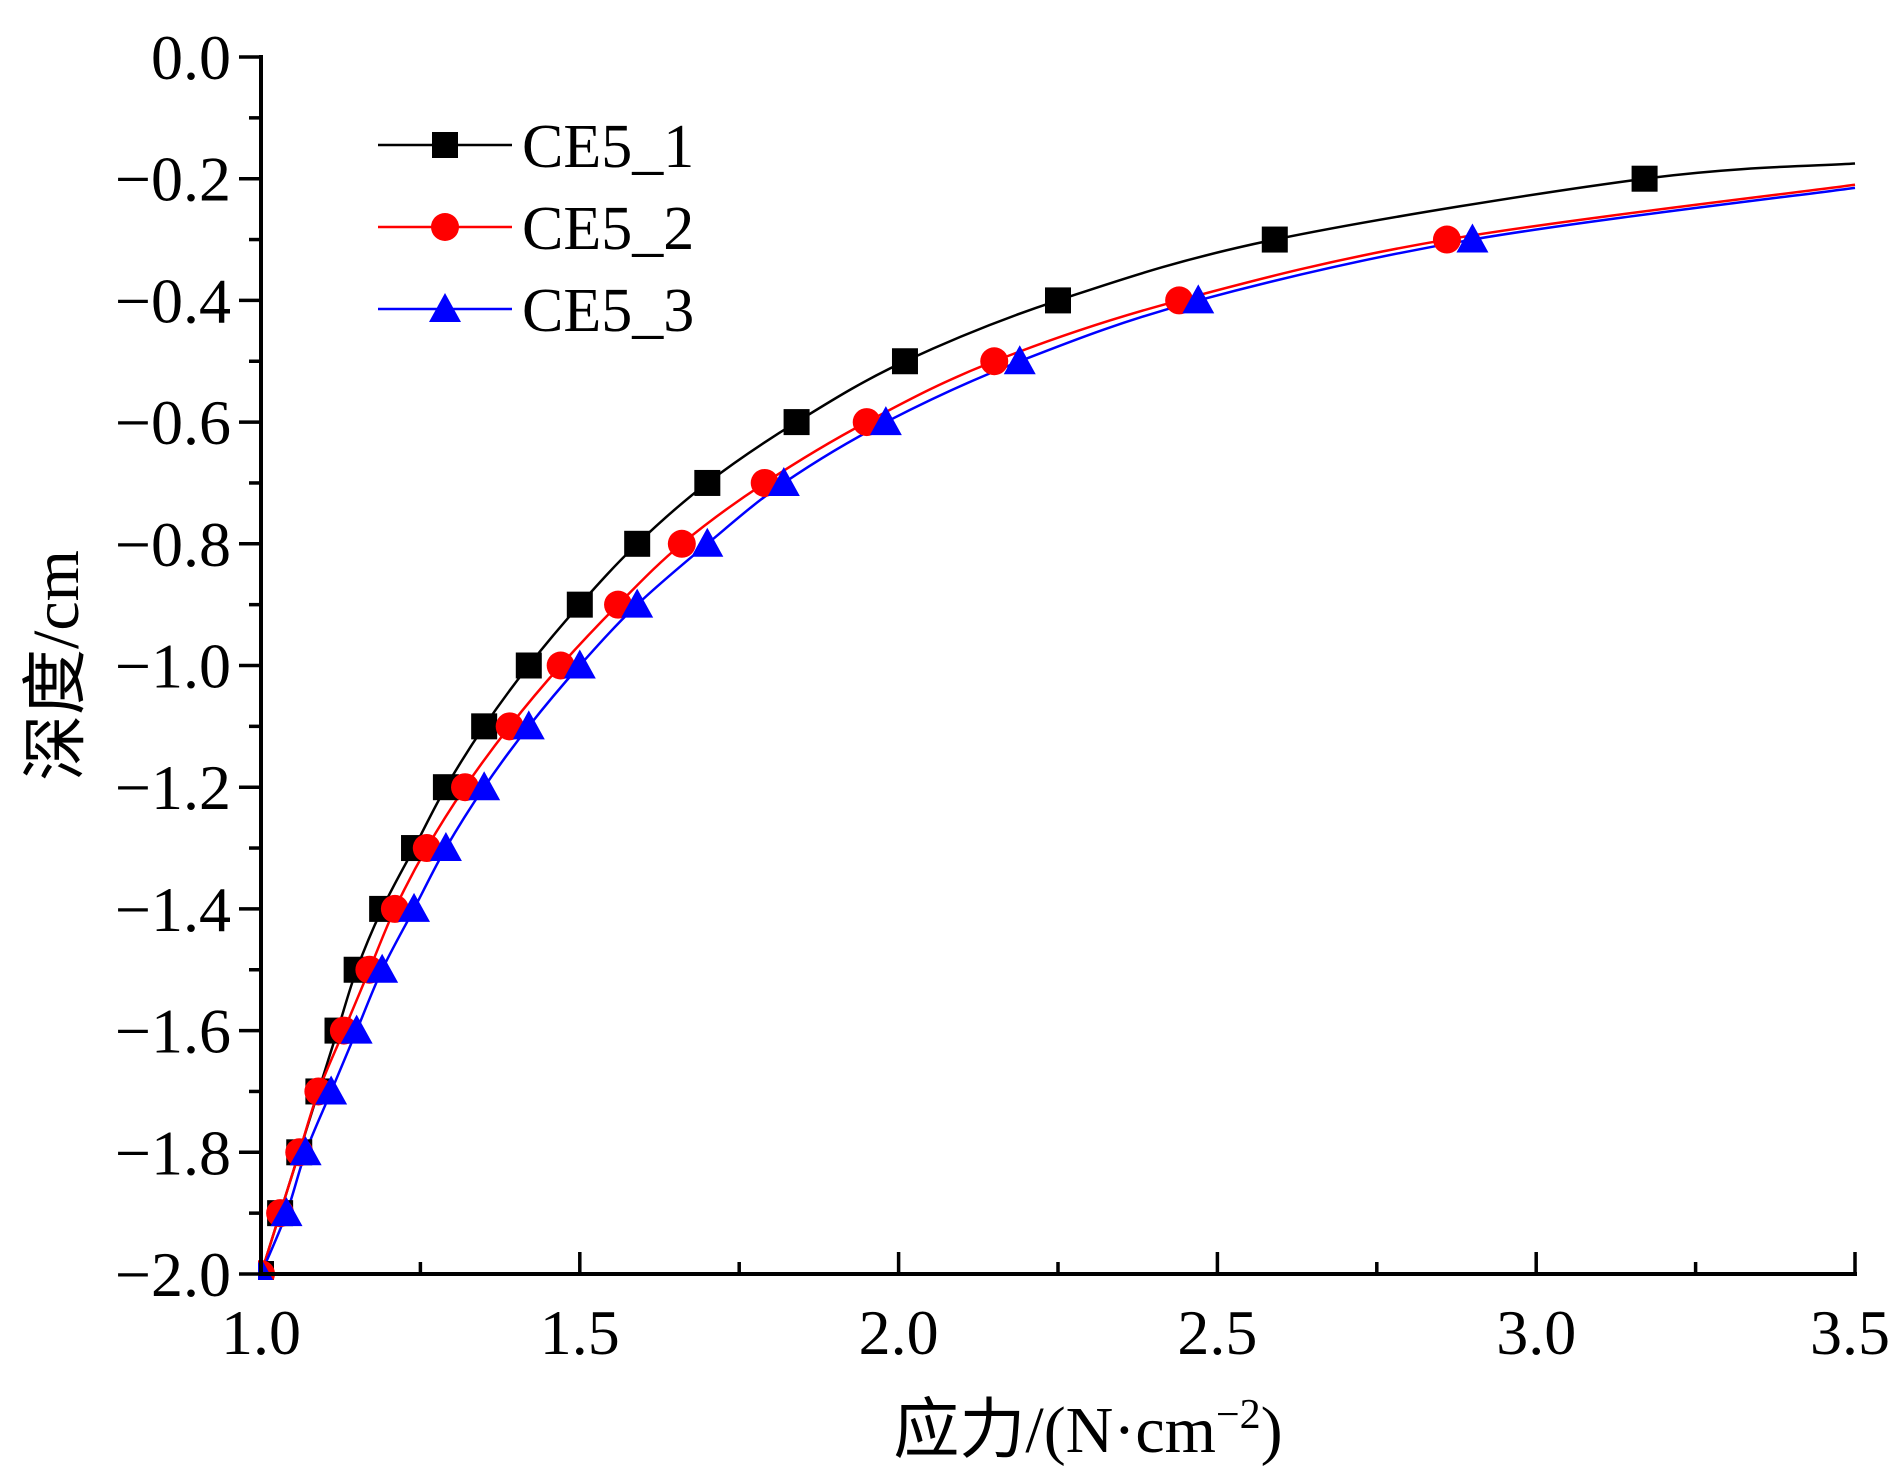 The image size is (1902, 1480). Describe the element at coordinates (1054, 1430) in the screenshot. I see `x-axis-title-text: 应力/(N·cm` at that location.